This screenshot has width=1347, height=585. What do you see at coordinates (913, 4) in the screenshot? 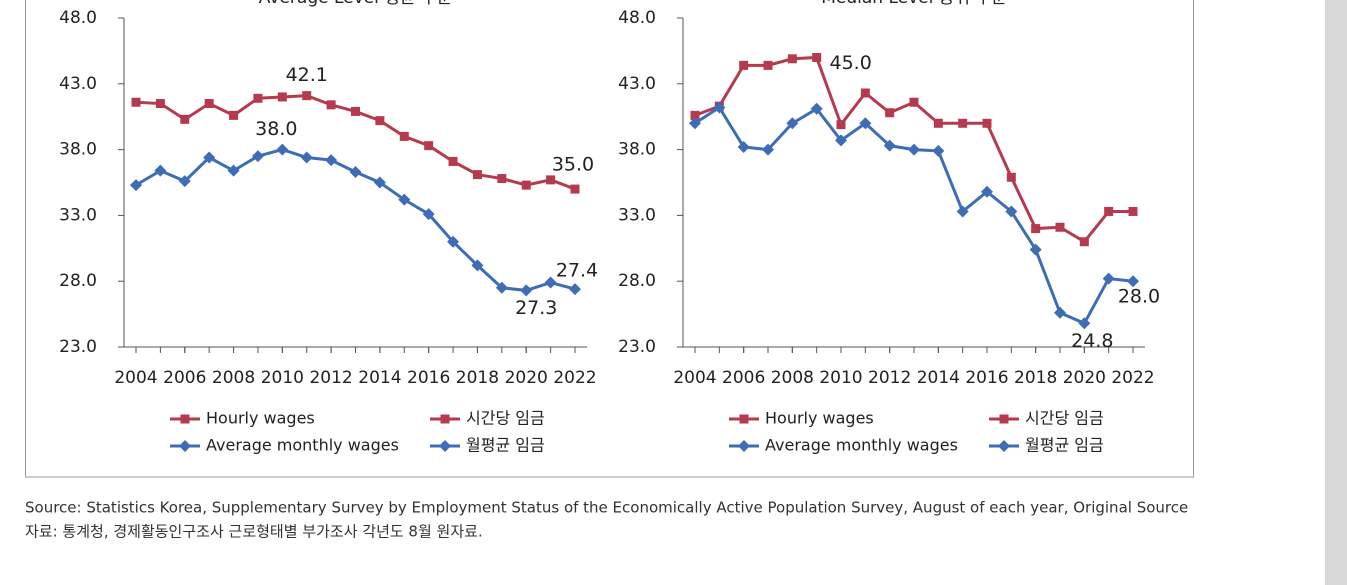
I see `chart-title: Median Level 중위 수준` at bounding box center [913, 4].